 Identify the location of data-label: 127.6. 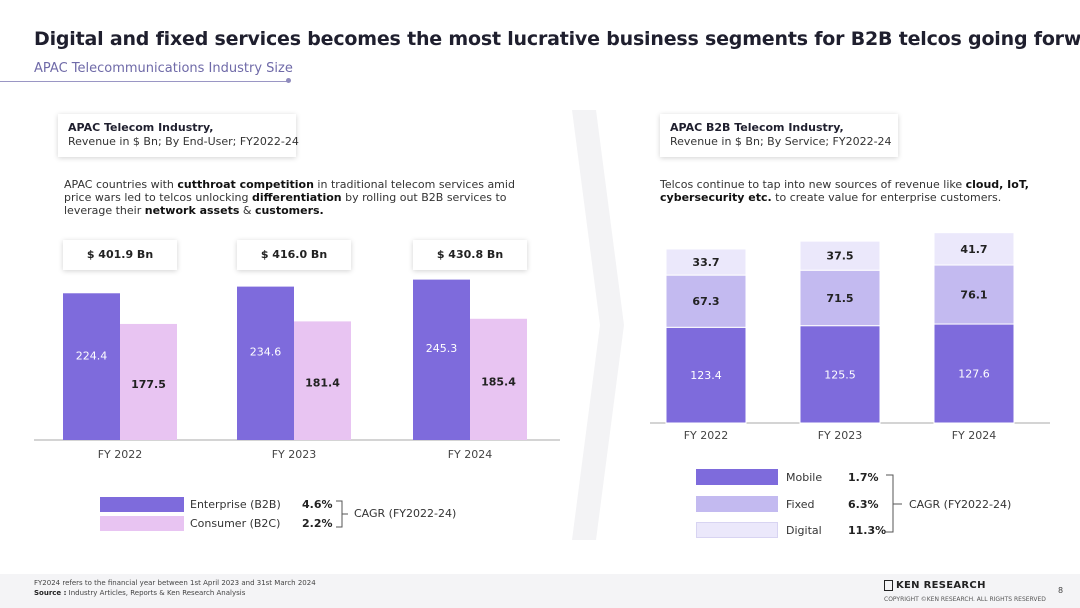
(974, 374).